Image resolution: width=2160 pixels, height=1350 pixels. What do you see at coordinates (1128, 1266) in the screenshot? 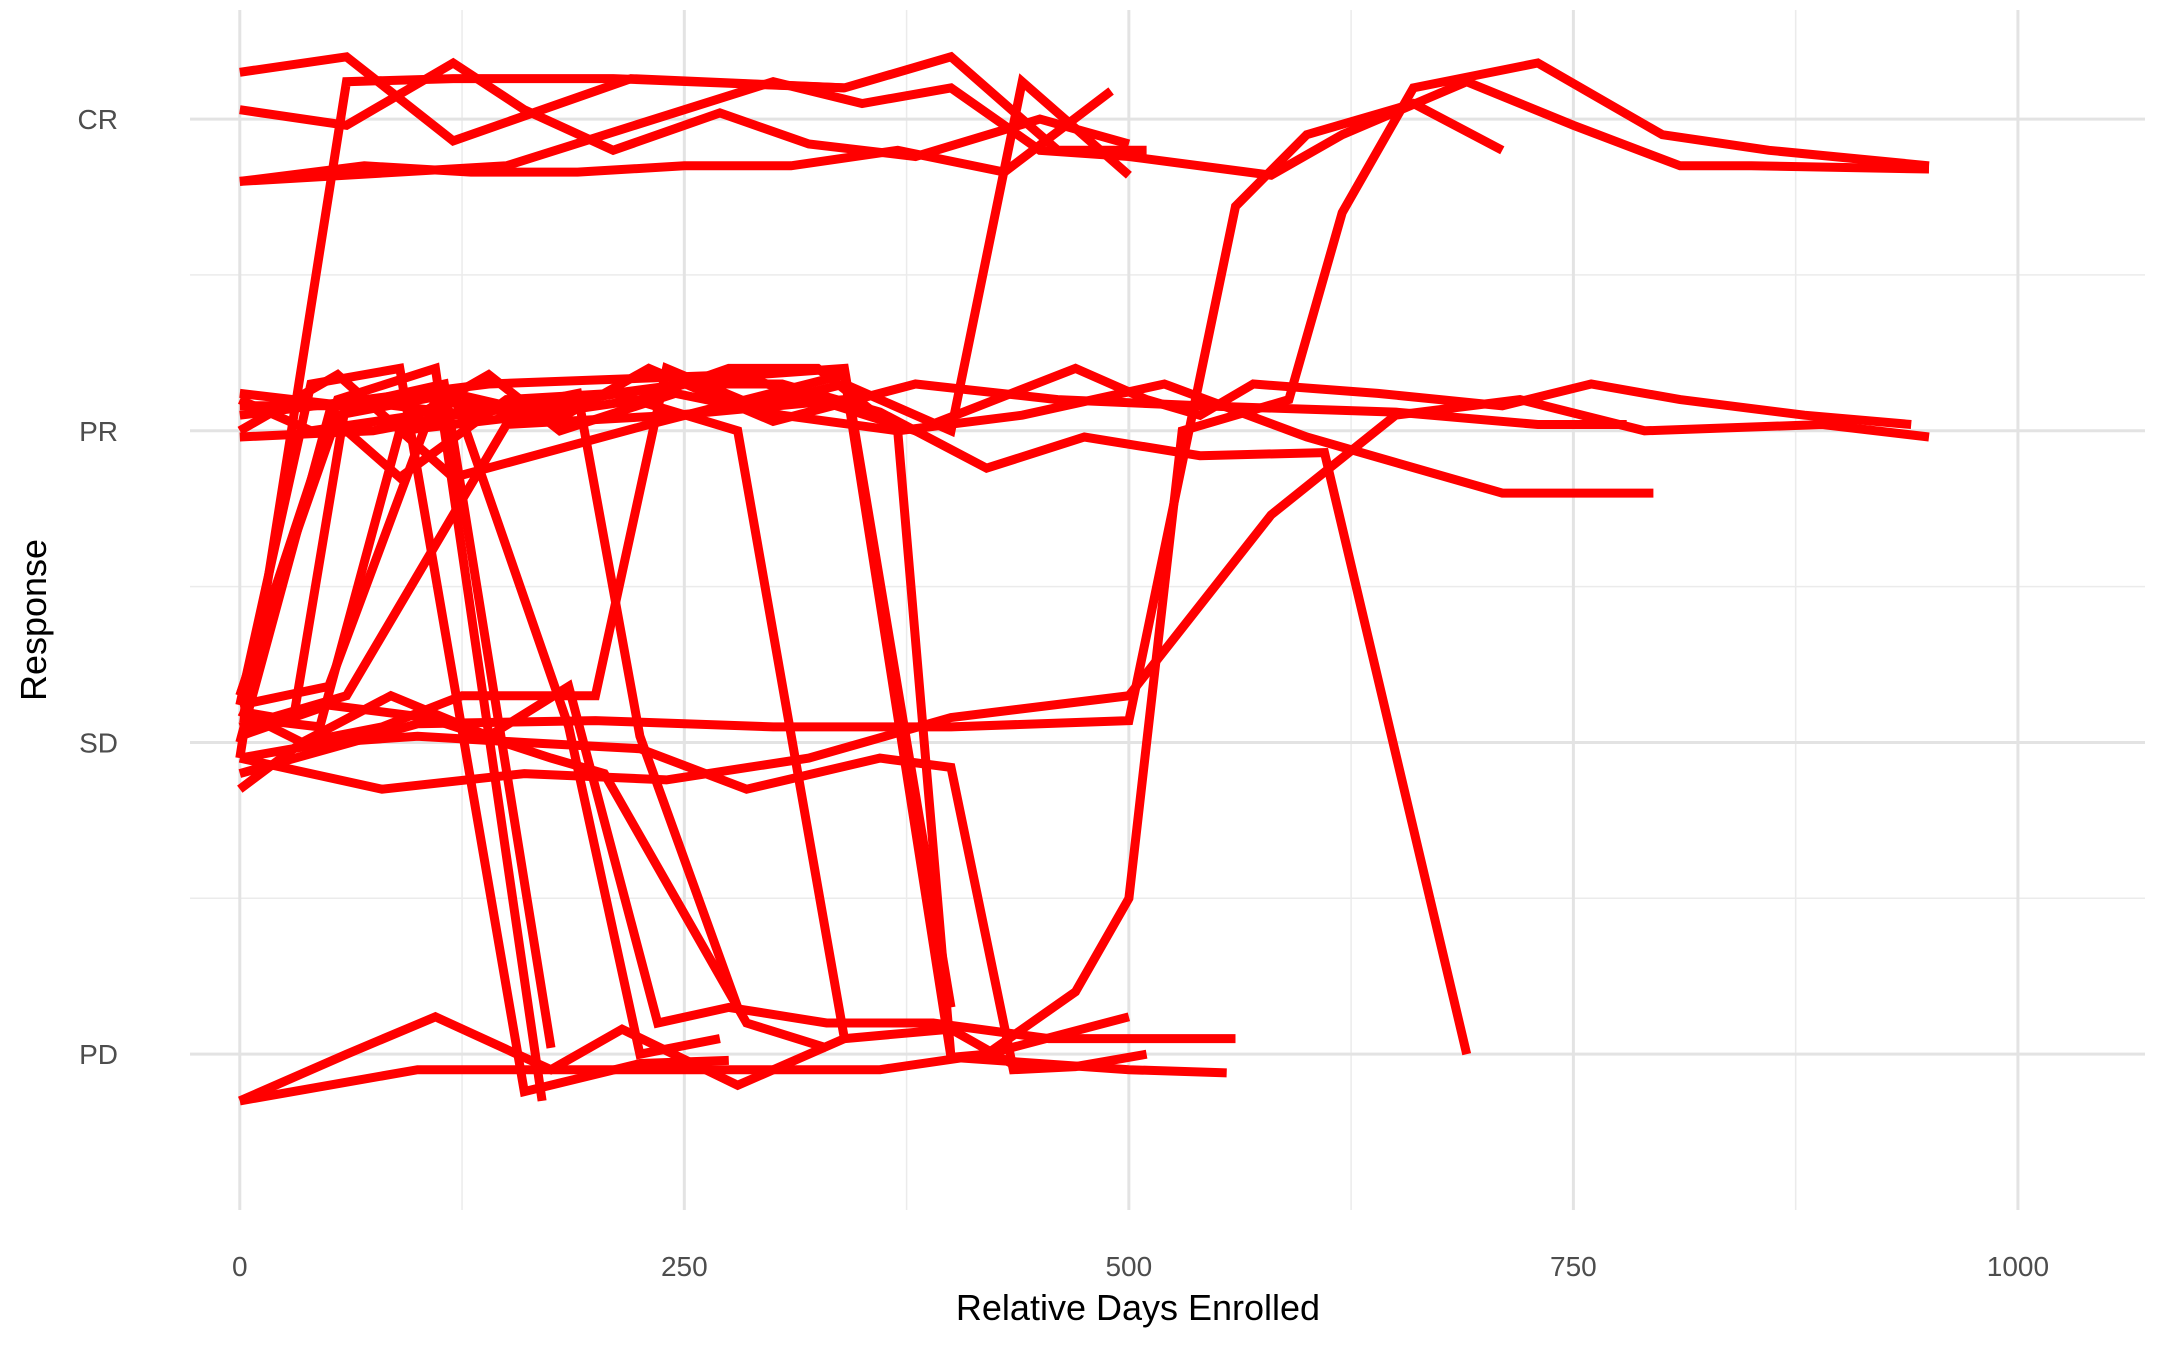
I see `x-tick-label: 500` at bounding box center [1128, 1266].